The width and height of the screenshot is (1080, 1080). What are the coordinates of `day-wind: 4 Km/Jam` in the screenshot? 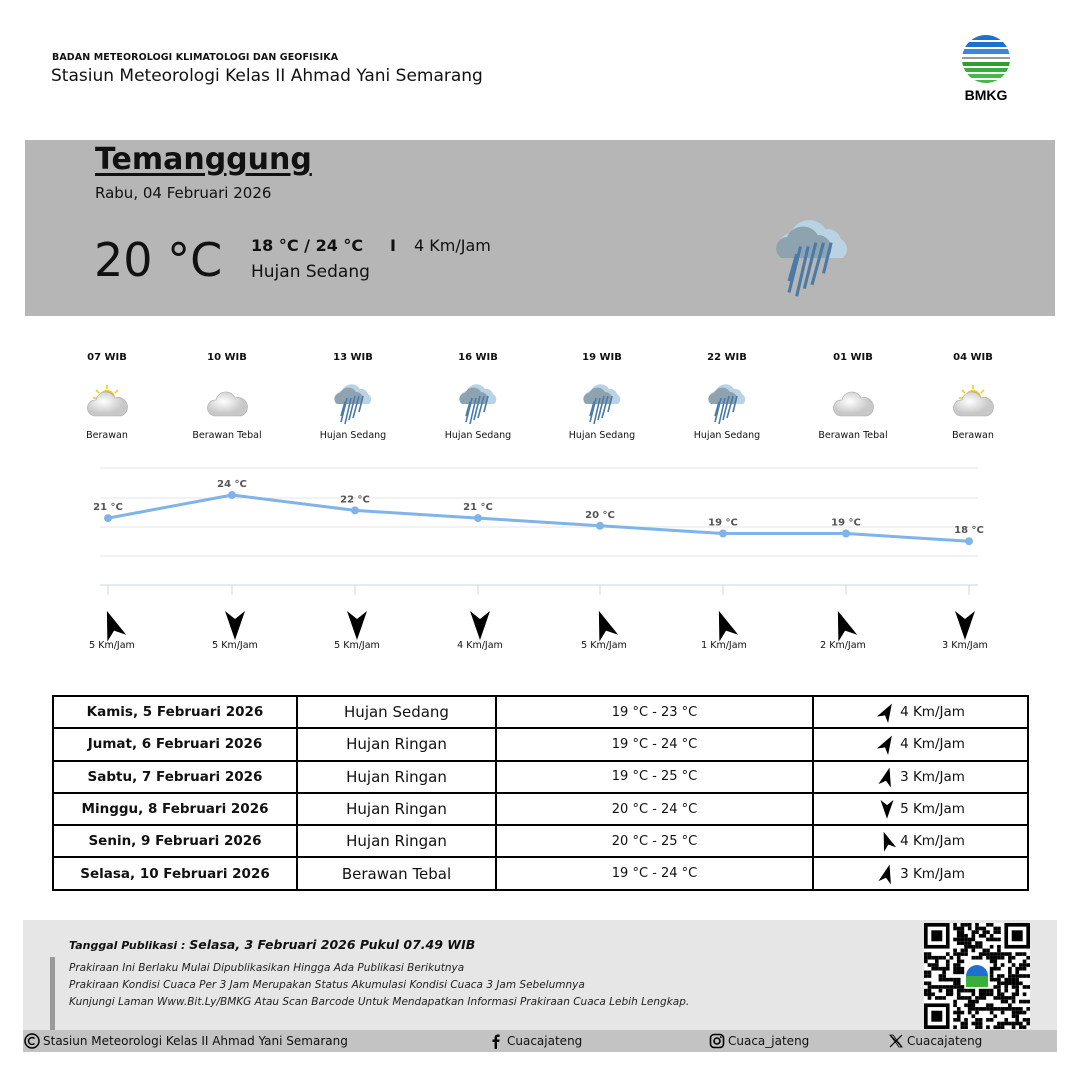 It's located at (920, 841).